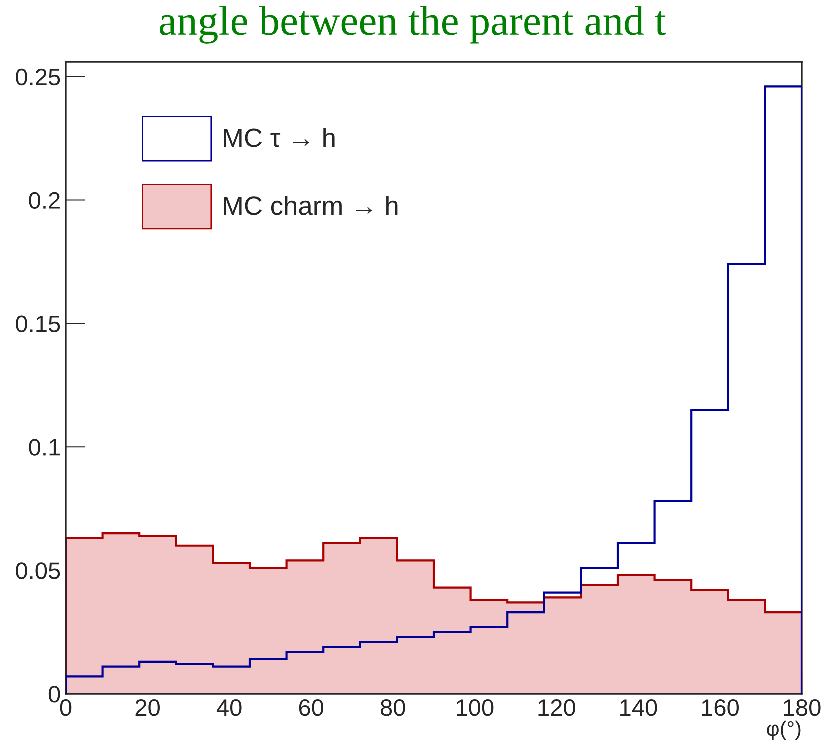  I want to click on legend-label: MC τ → h, so click(279, 138).